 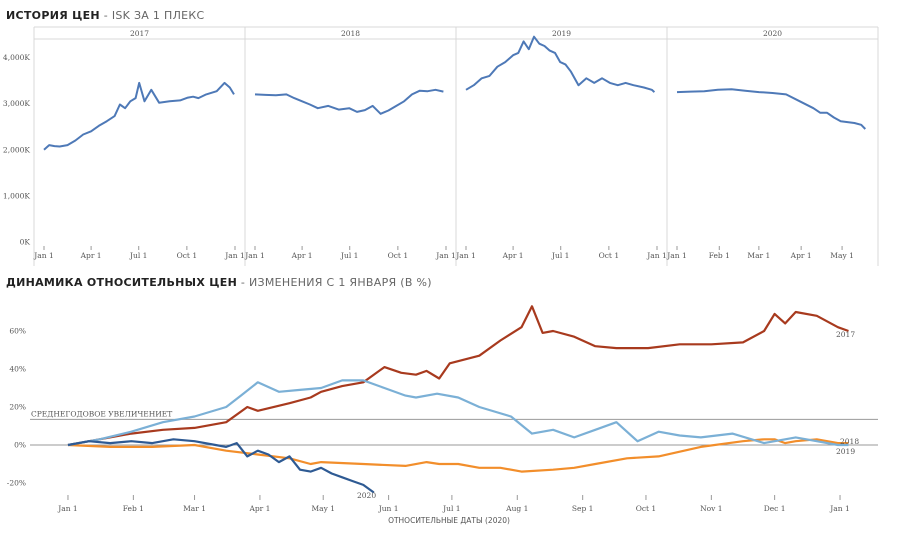 I want to click on price-history-title-main: ИСТОРИЯ ЦЕН, so click(x=53, y=15).